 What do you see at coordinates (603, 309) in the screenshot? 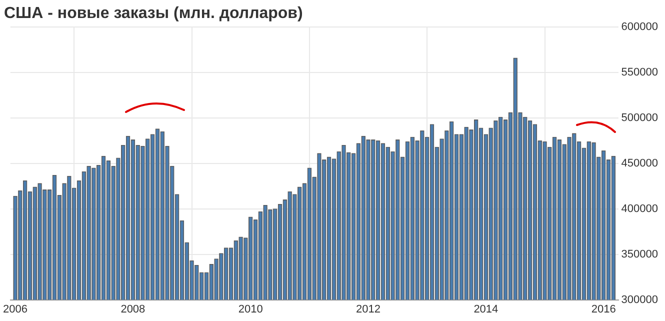
I see `x-tick-label: 2016` at bounding box center [603, 309].